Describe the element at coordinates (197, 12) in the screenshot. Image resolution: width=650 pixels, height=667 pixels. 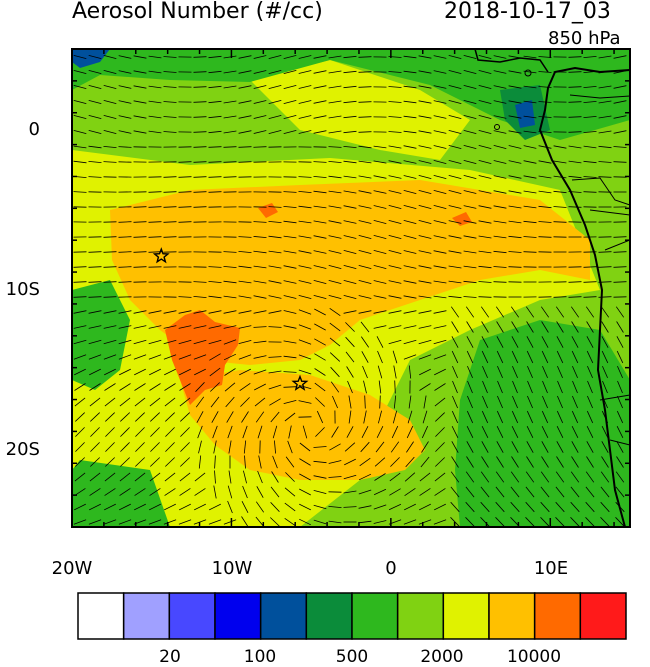
I see `map-title: Aerosol Number (#/cc)` at that location.